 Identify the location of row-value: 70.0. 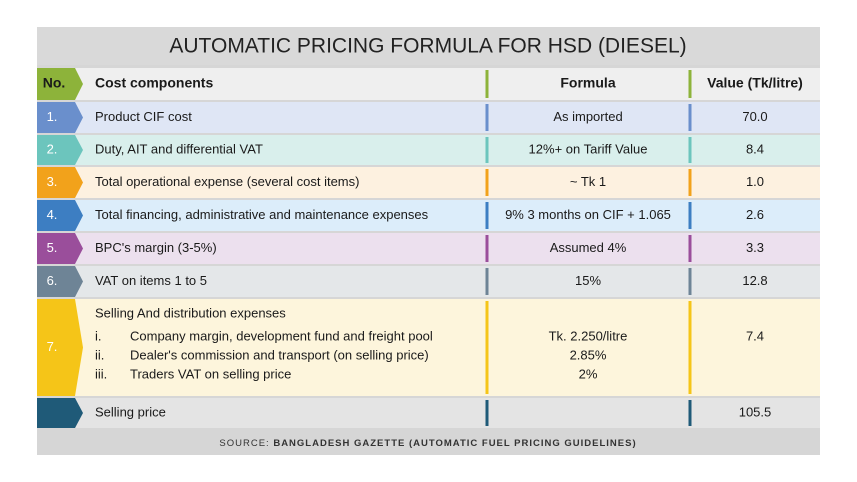
(754, 116).